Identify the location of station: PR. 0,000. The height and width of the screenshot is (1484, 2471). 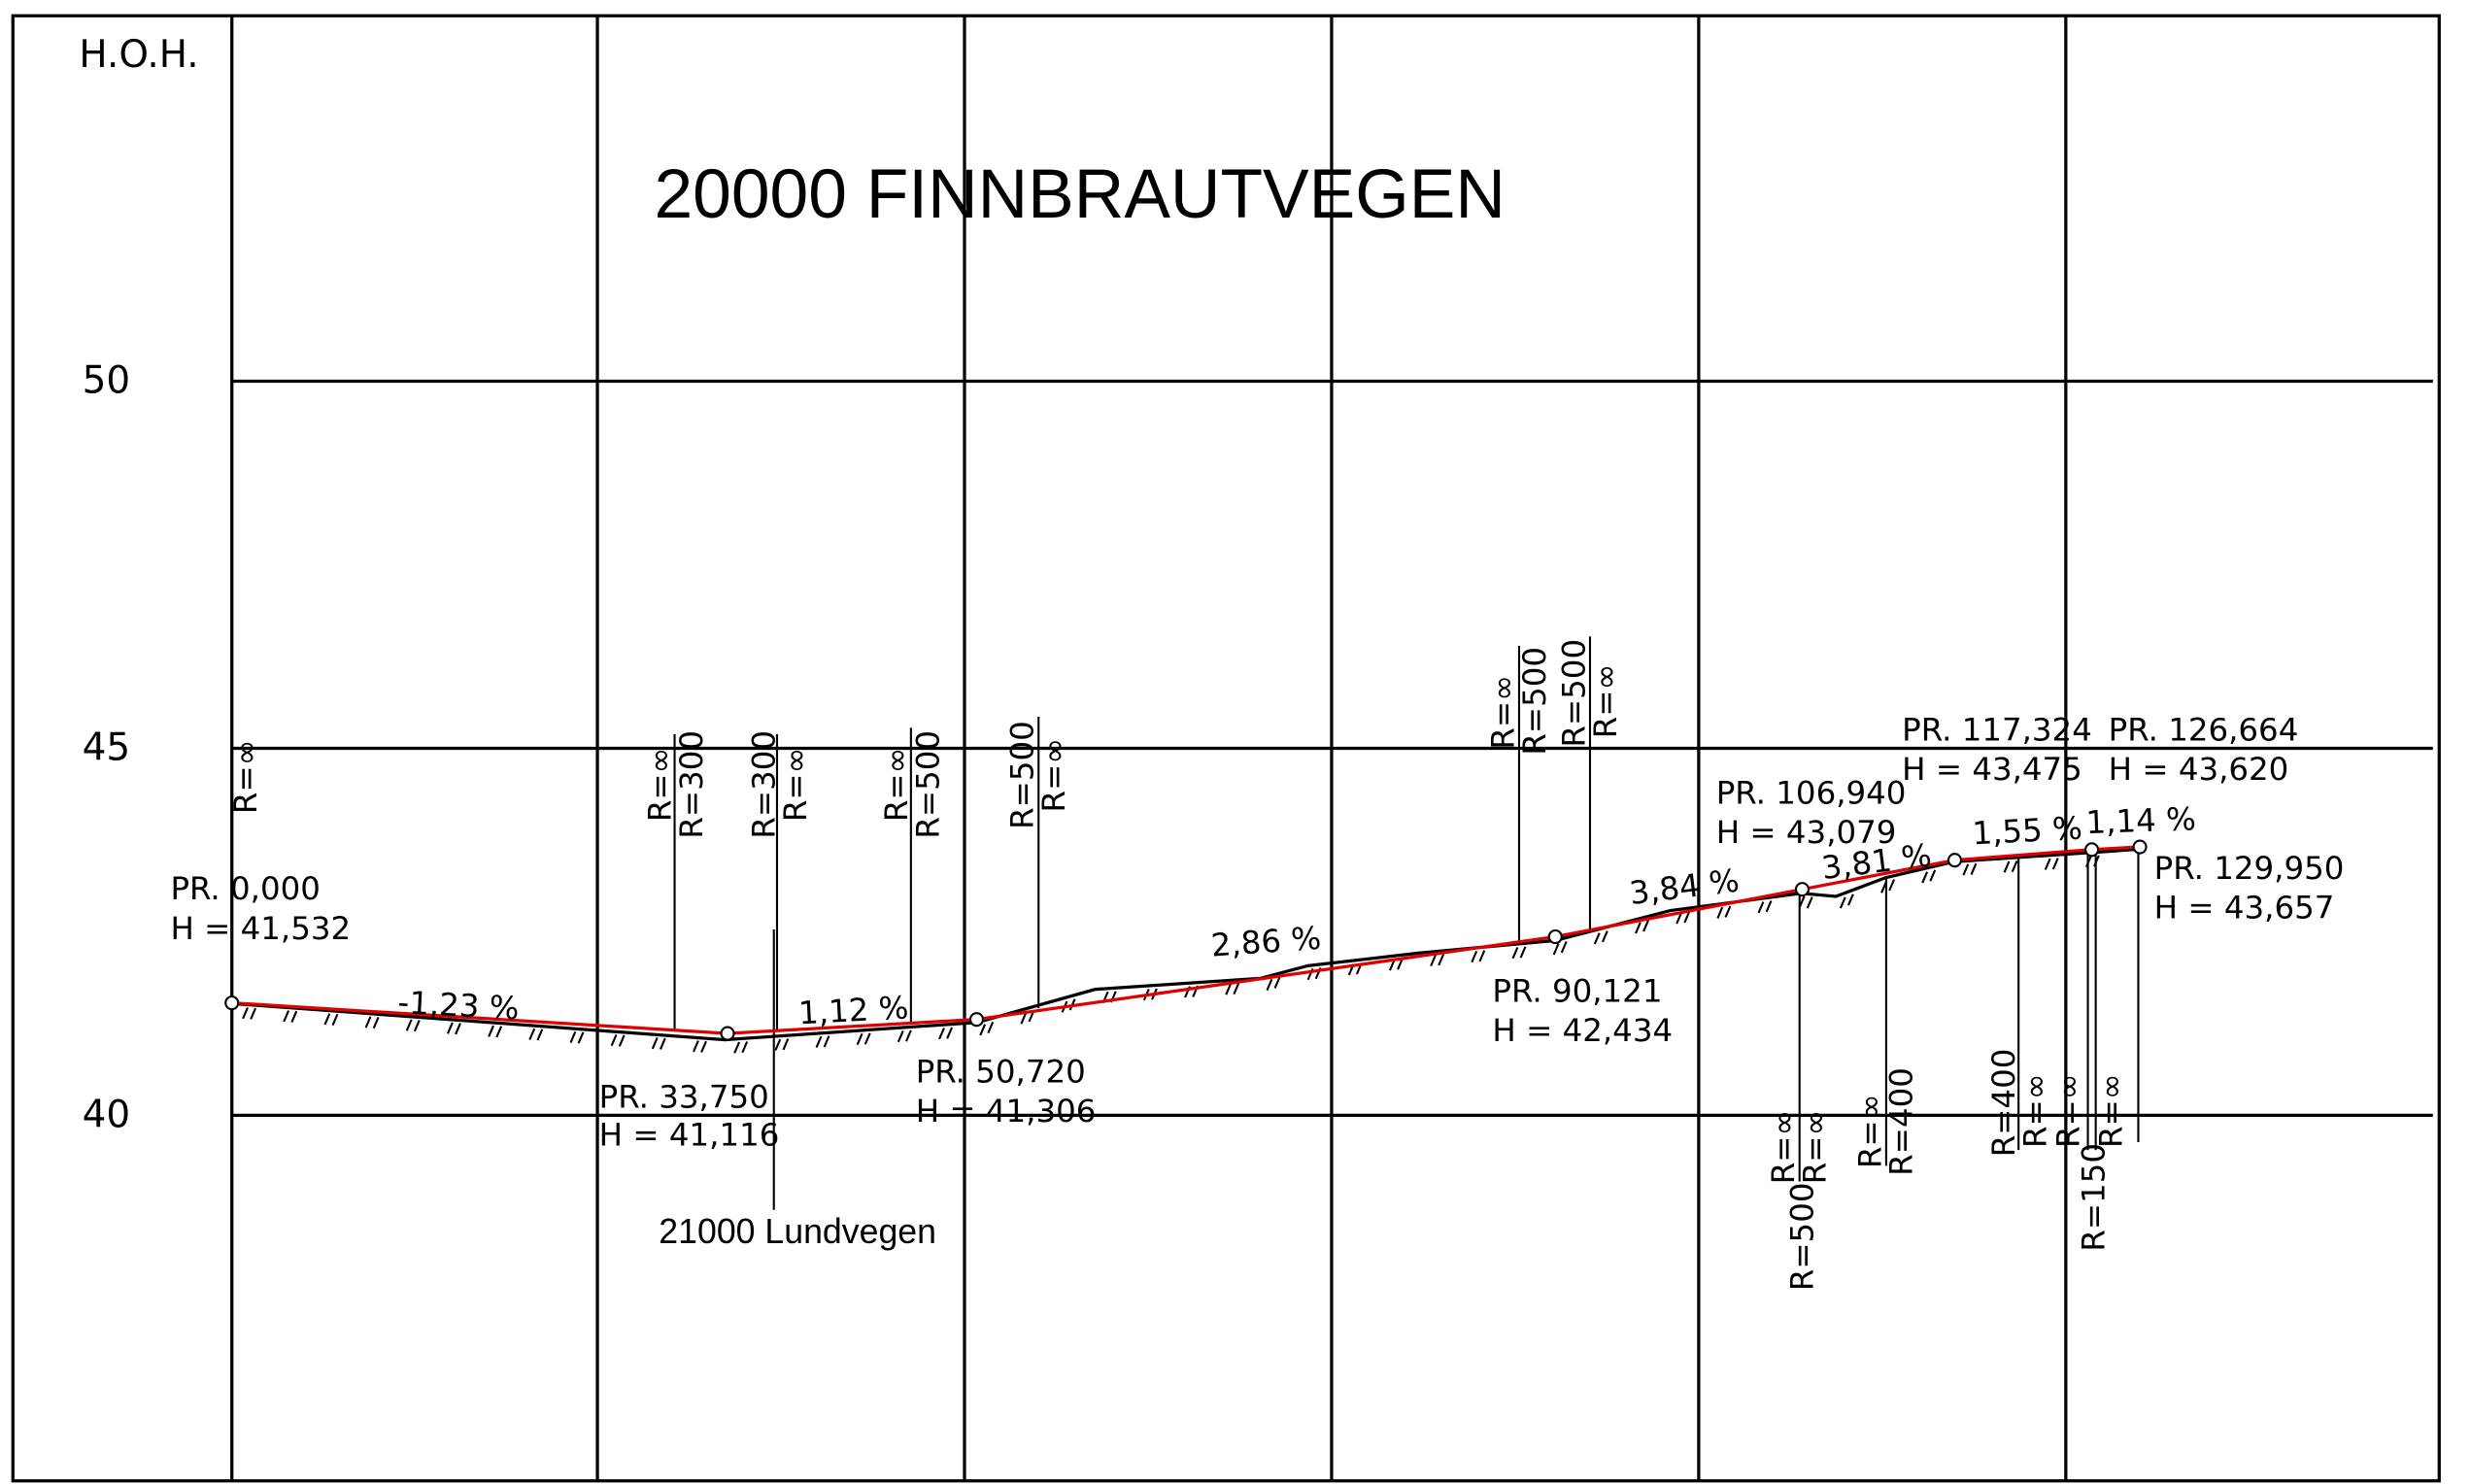
(245, 888).